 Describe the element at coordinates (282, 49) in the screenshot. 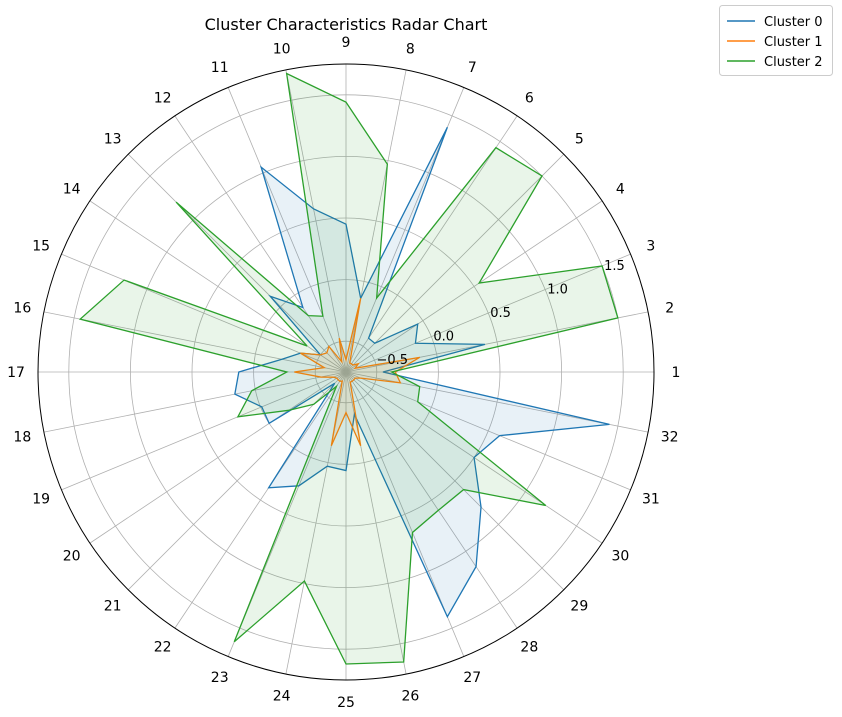

I see `category-label-10: 10` at that location.